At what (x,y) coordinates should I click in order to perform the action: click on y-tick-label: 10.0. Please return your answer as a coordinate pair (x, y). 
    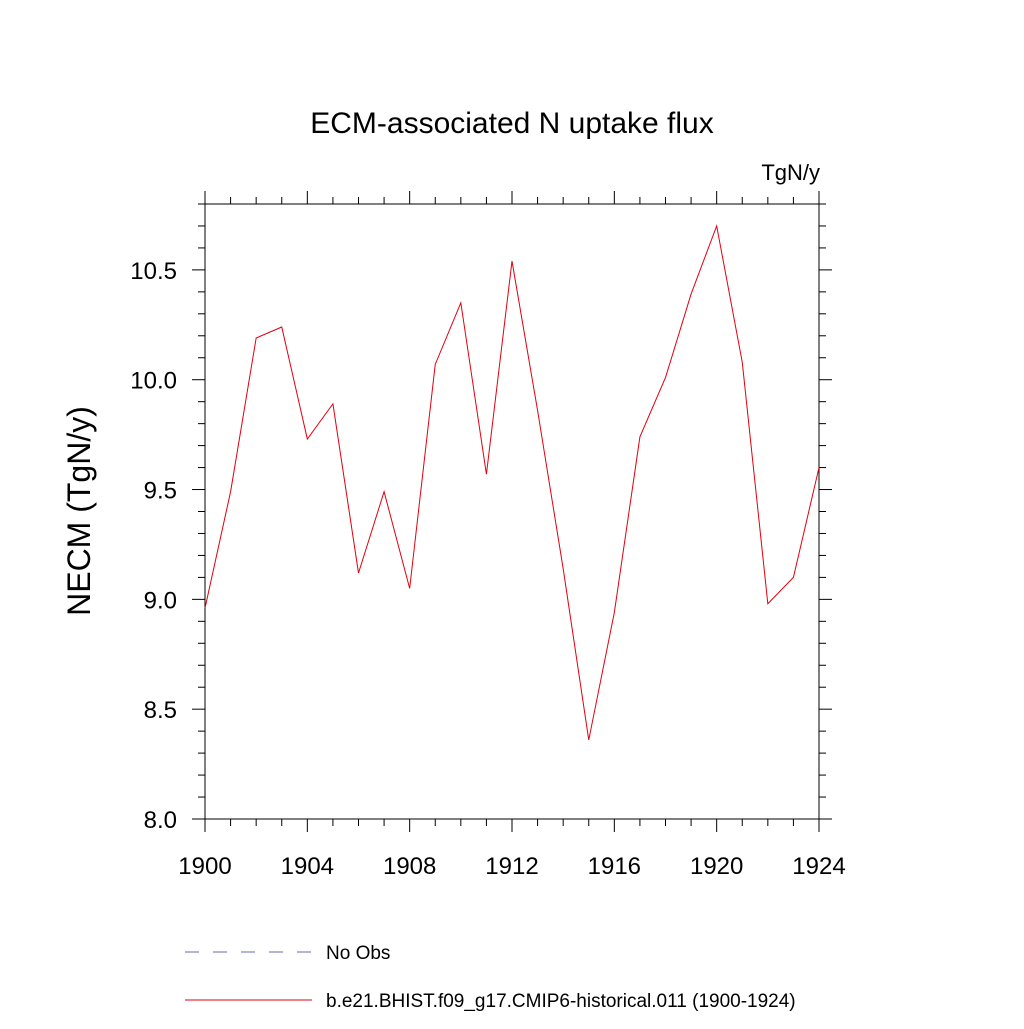
    Looking at the image, I should click on (153, 381).